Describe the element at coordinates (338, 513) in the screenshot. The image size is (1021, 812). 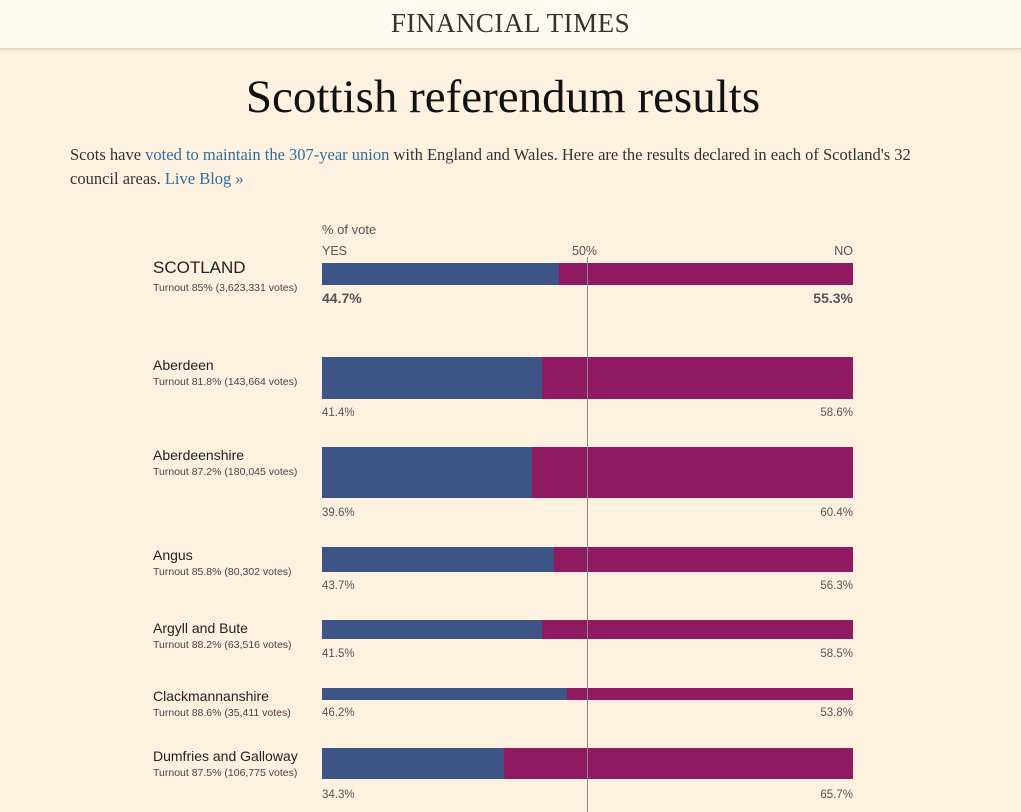
I see `yes-percent-label: 39.6%` at that location.